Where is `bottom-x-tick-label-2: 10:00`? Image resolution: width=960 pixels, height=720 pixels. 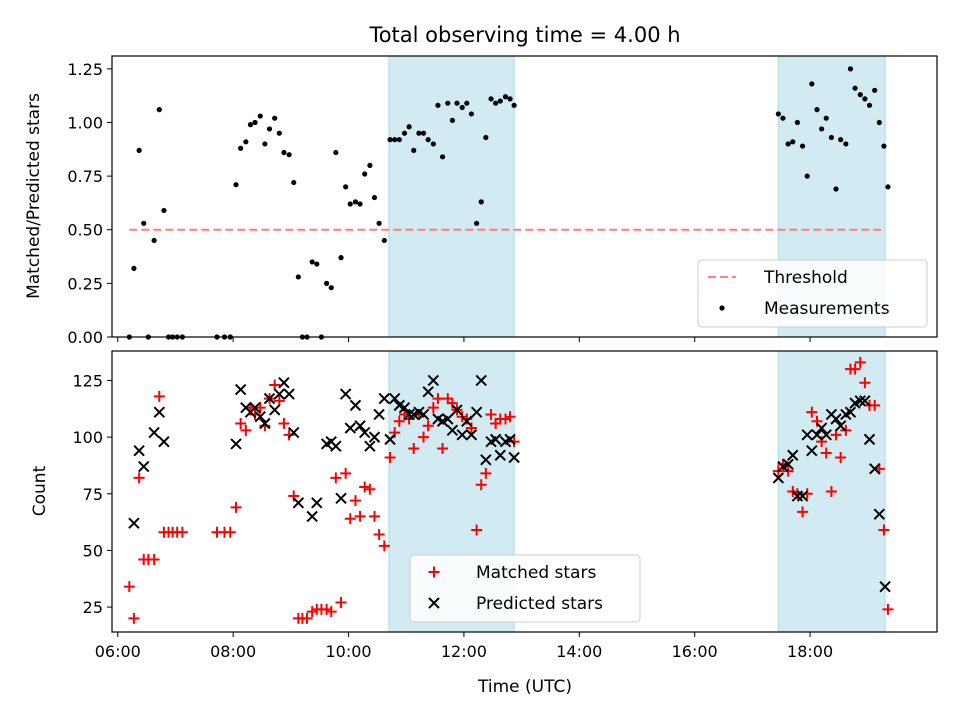 bottom-x-tick-label-2: 10:00 is located at coordinates (348, 651).